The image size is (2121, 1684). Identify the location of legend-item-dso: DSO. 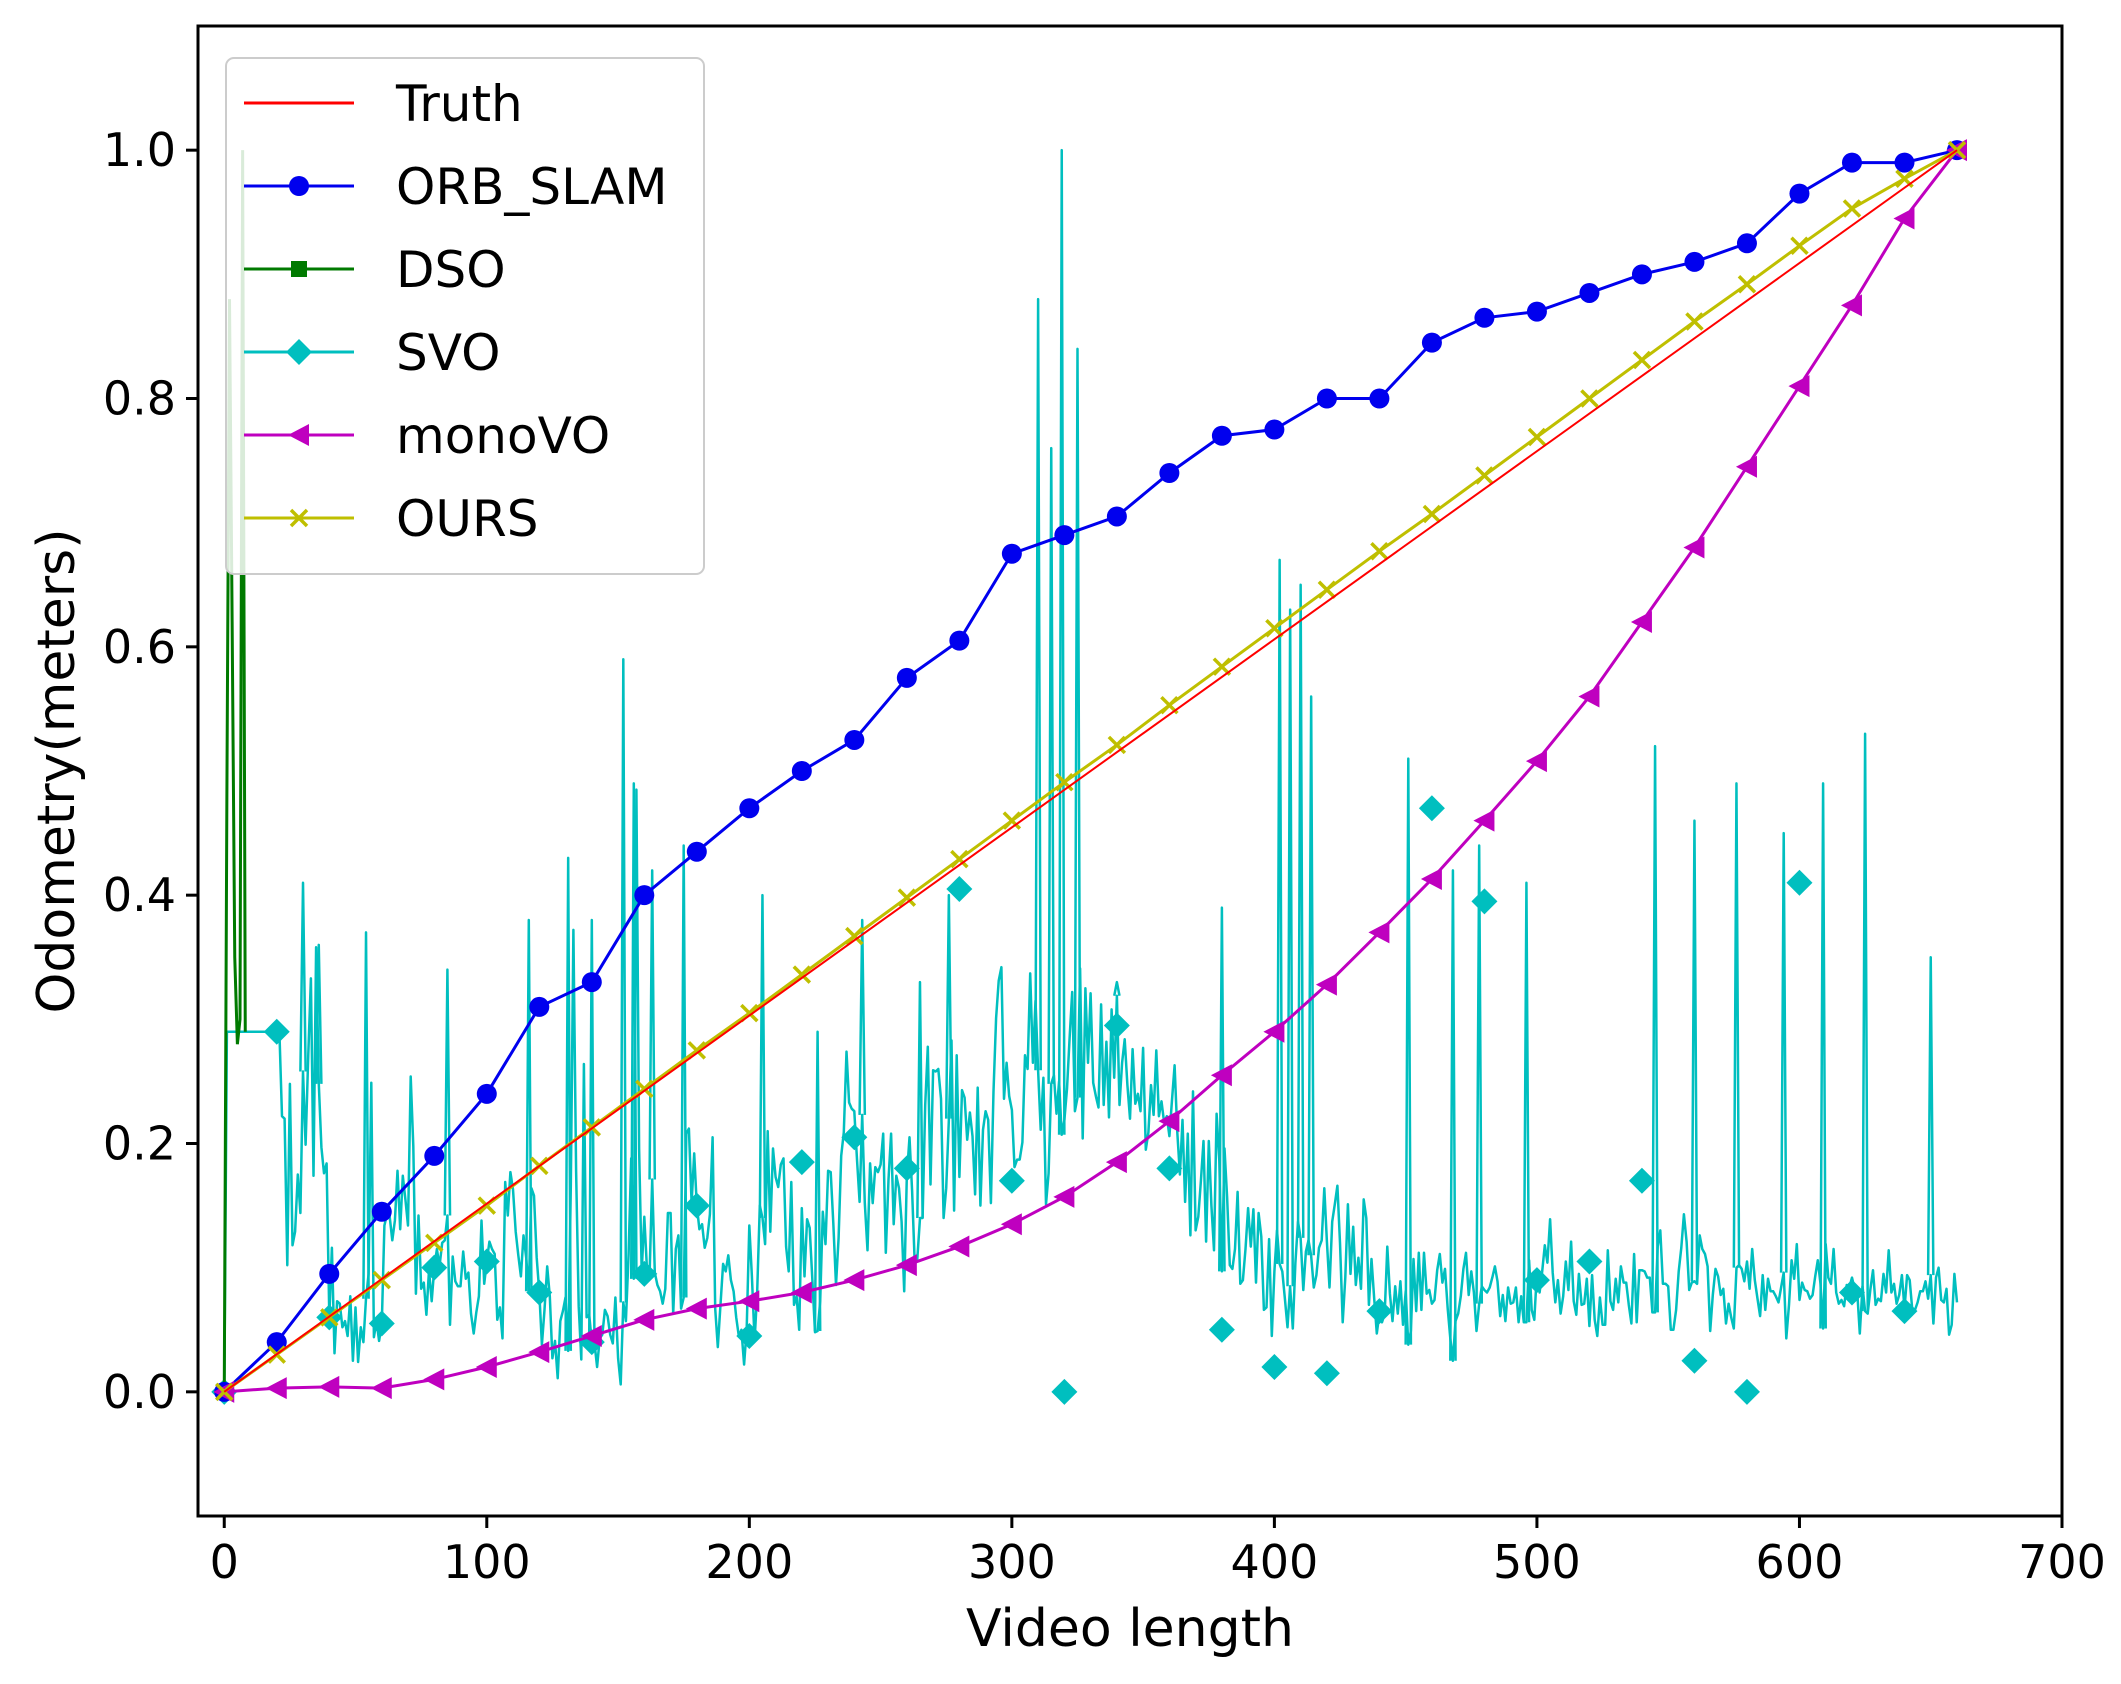
(375, 270).